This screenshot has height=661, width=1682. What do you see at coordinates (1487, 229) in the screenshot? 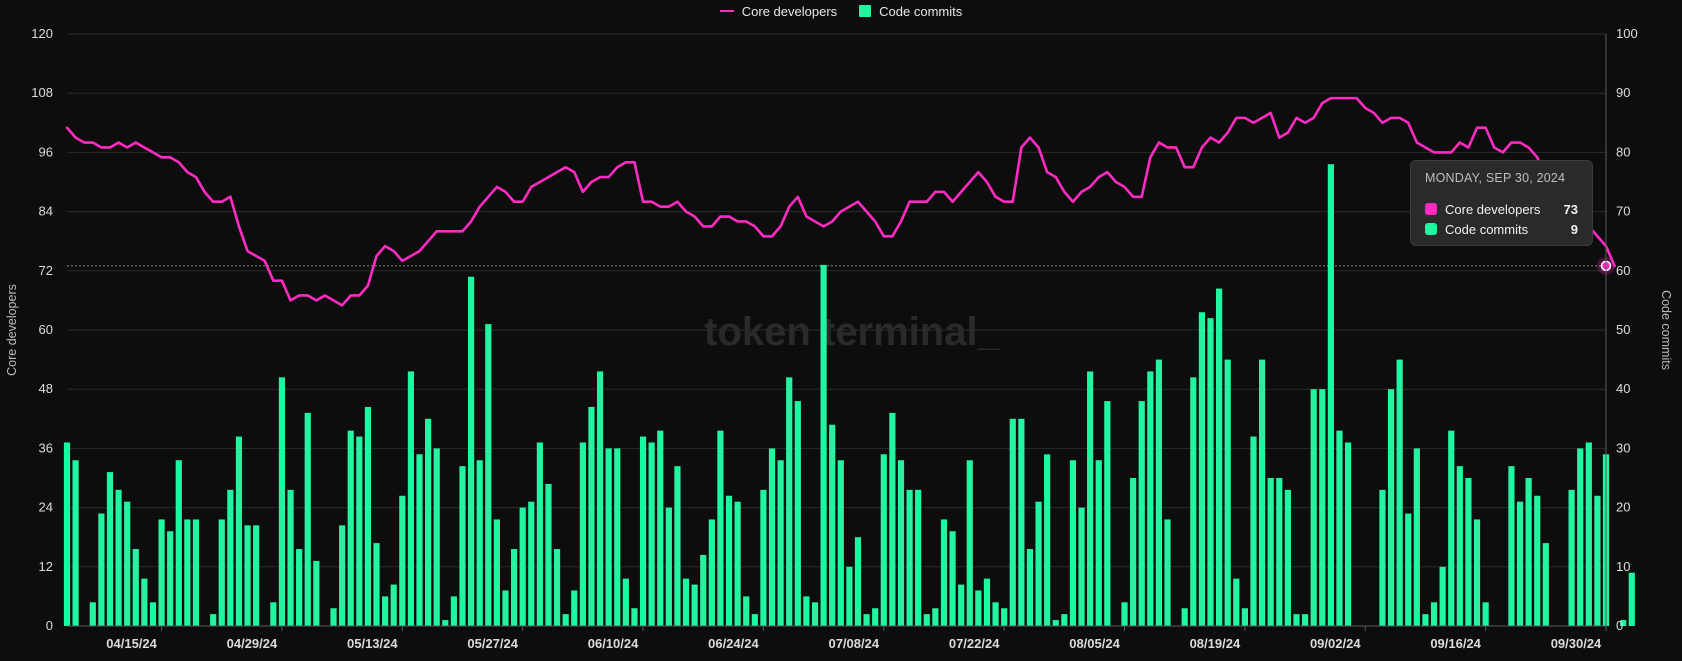
I see `tooltip-label: Code commits` at bounding box center [1487, 229].